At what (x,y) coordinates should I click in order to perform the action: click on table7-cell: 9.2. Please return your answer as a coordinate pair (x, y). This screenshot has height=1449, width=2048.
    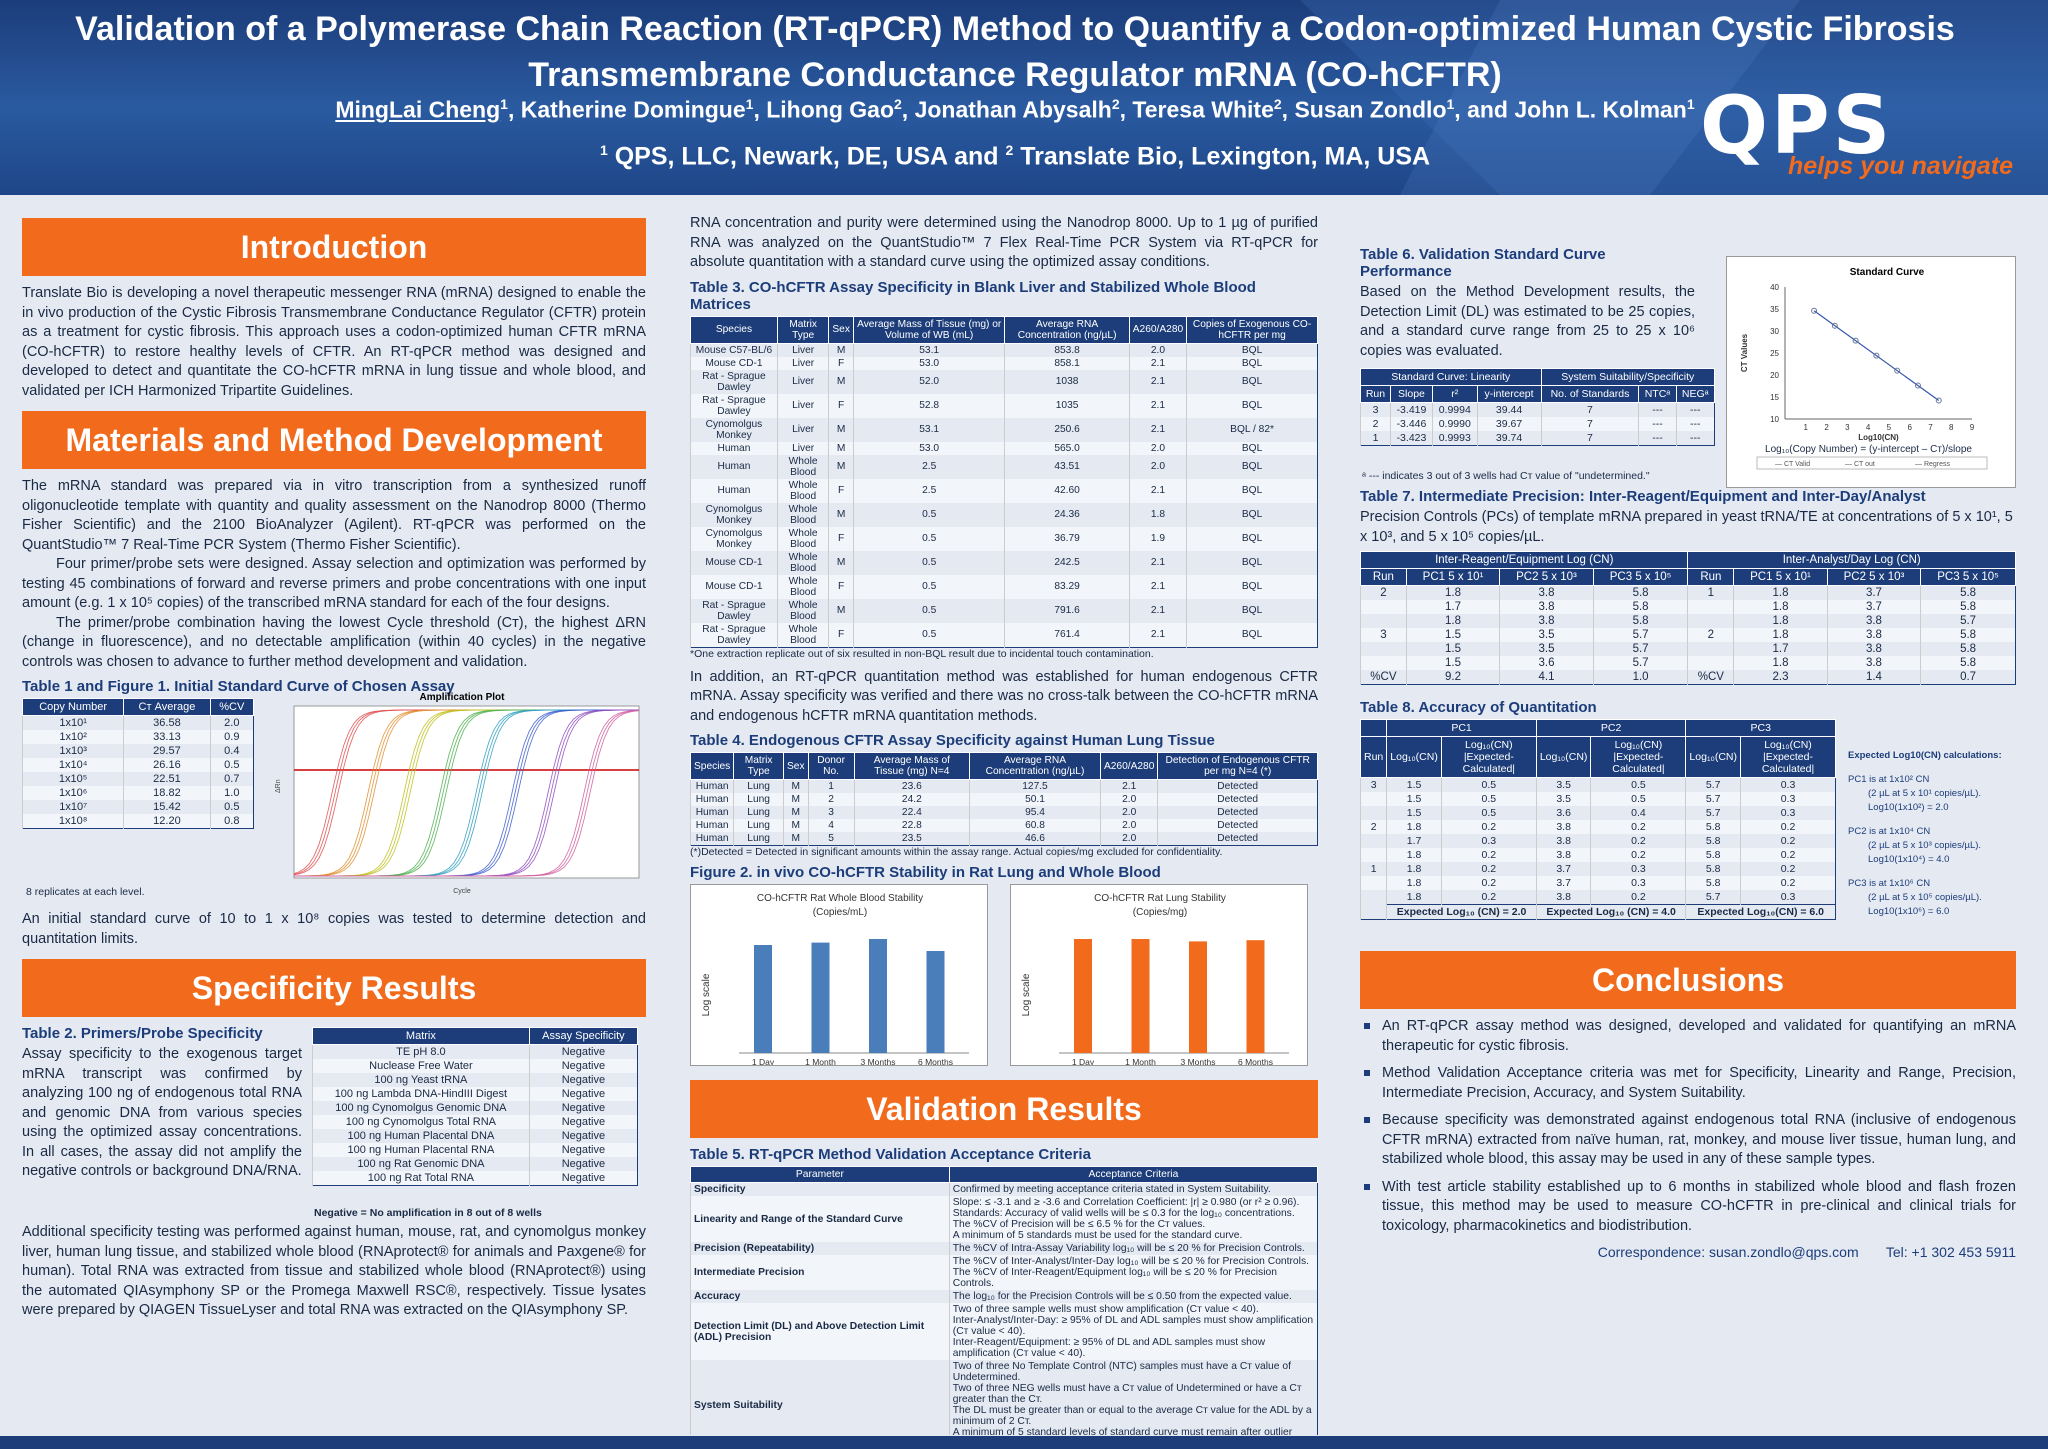
    Looking at the image, I should click on (1452, 677).